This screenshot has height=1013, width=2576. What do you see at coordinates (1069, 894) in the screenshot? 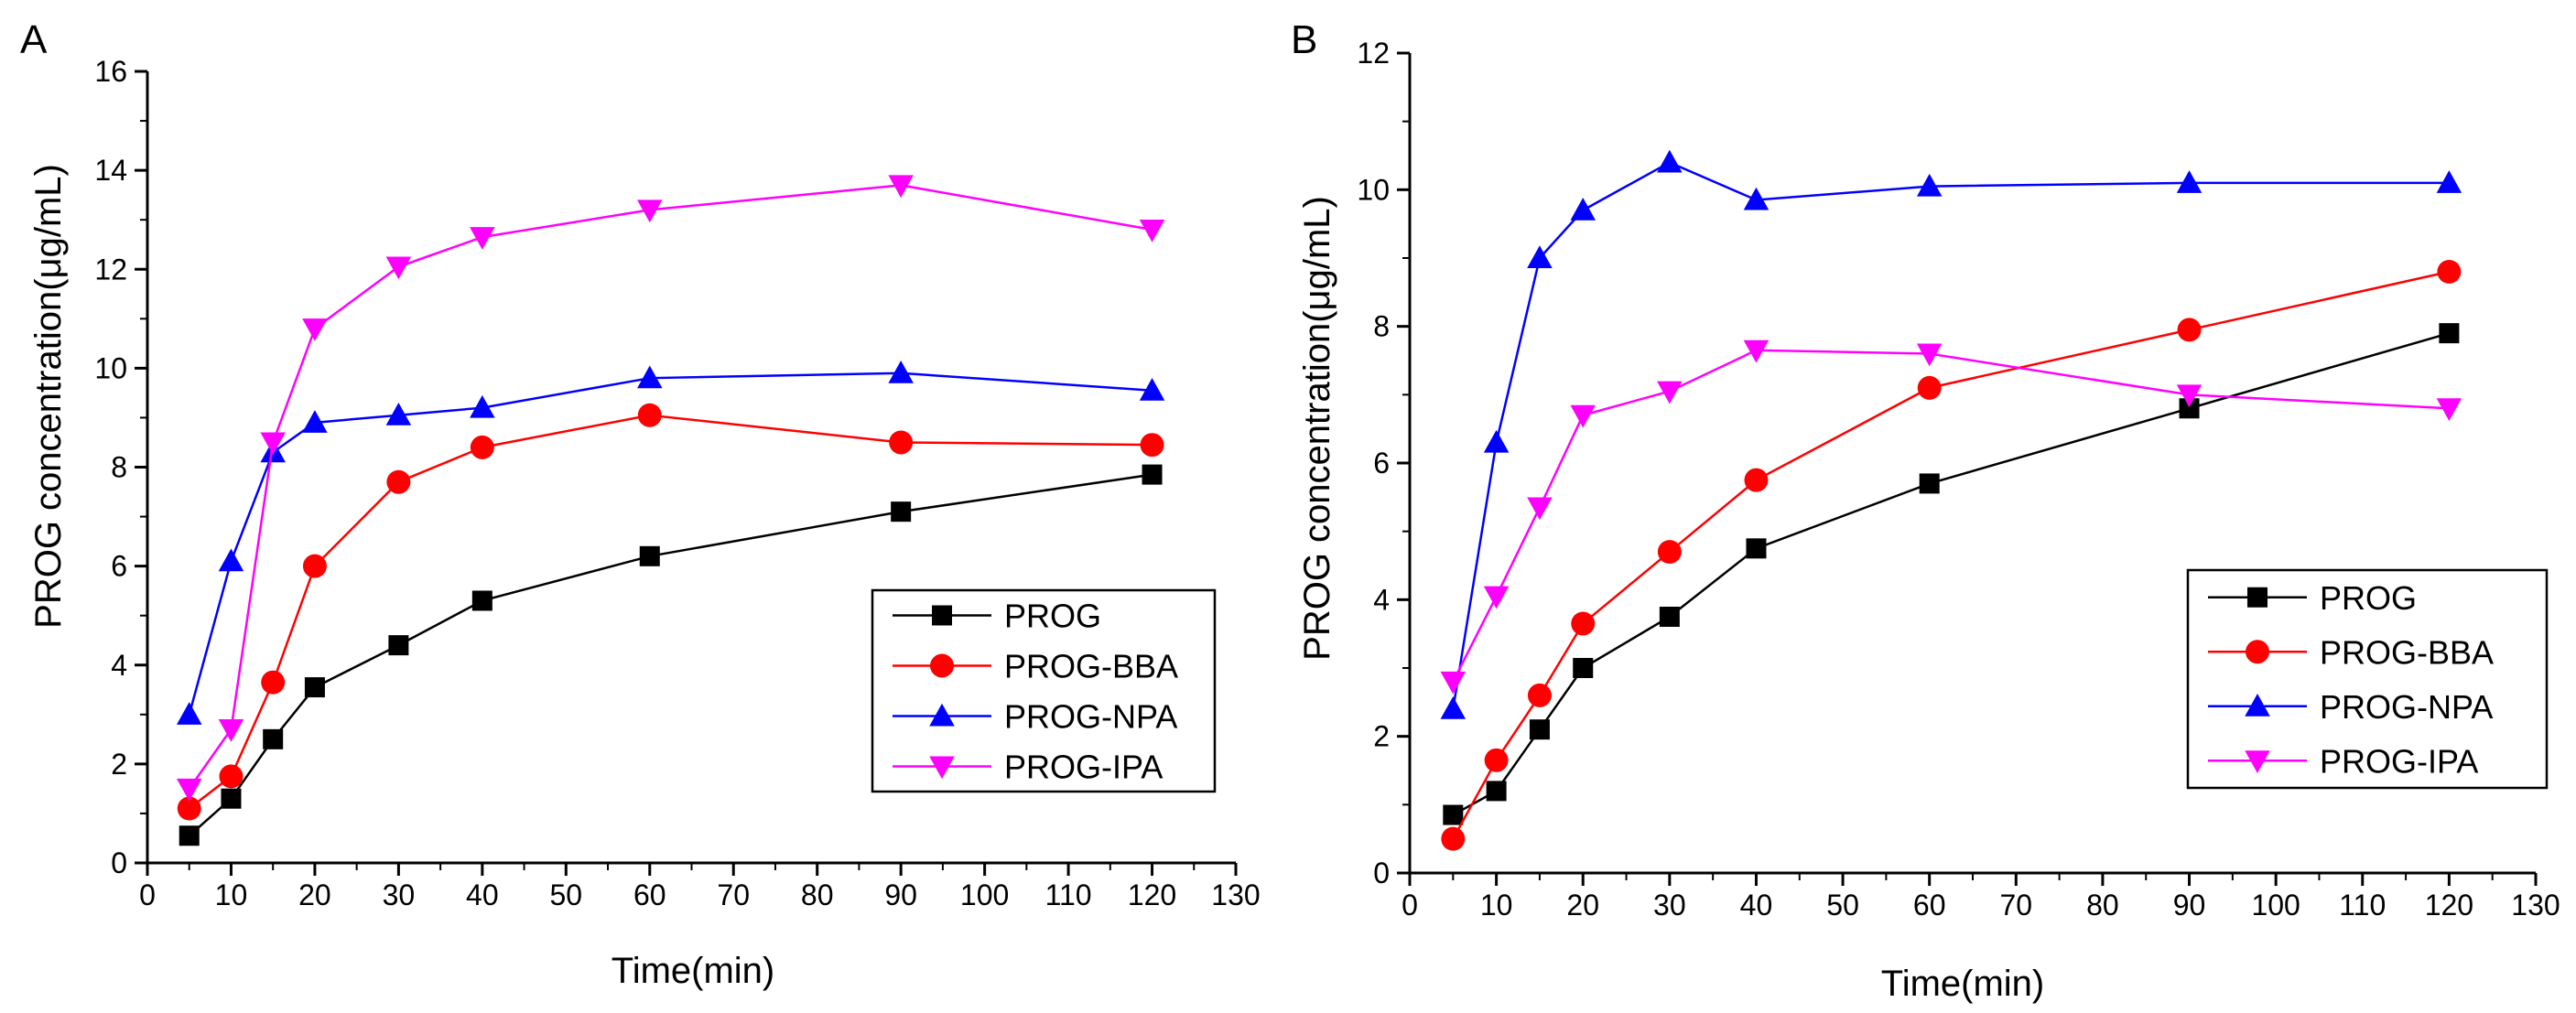
I see `x-tick-label-a: 110` at bounding box center [1069, 894].